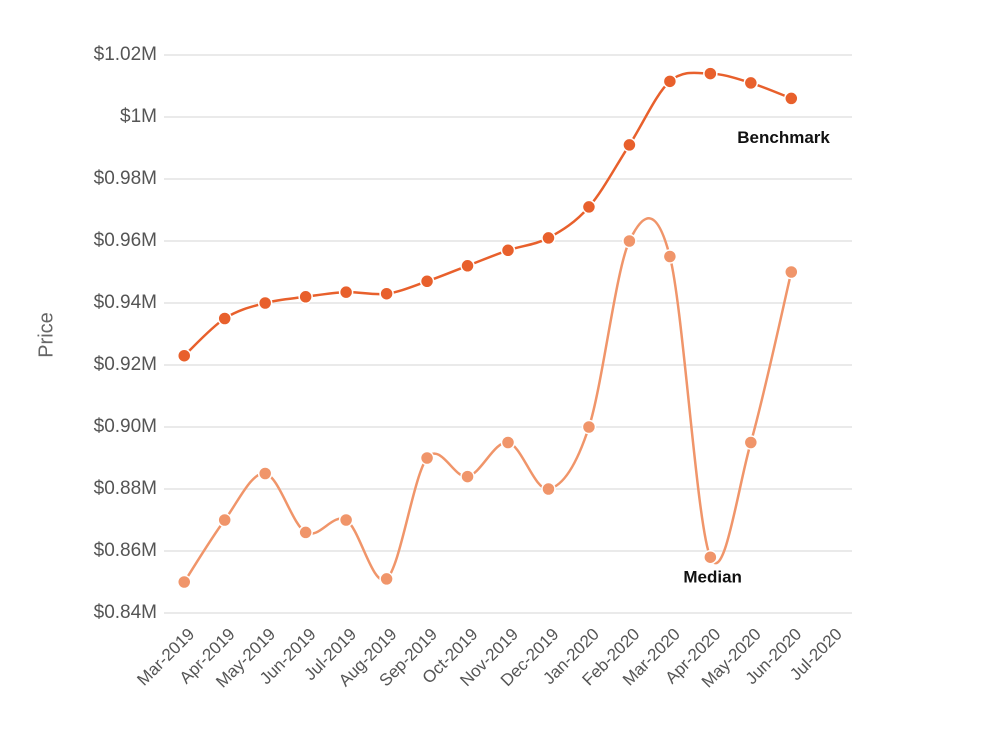  What do you see at coordinates (712, 577) in the screenshot?
I see `series-label: Median` at bounding box center [712, 577].